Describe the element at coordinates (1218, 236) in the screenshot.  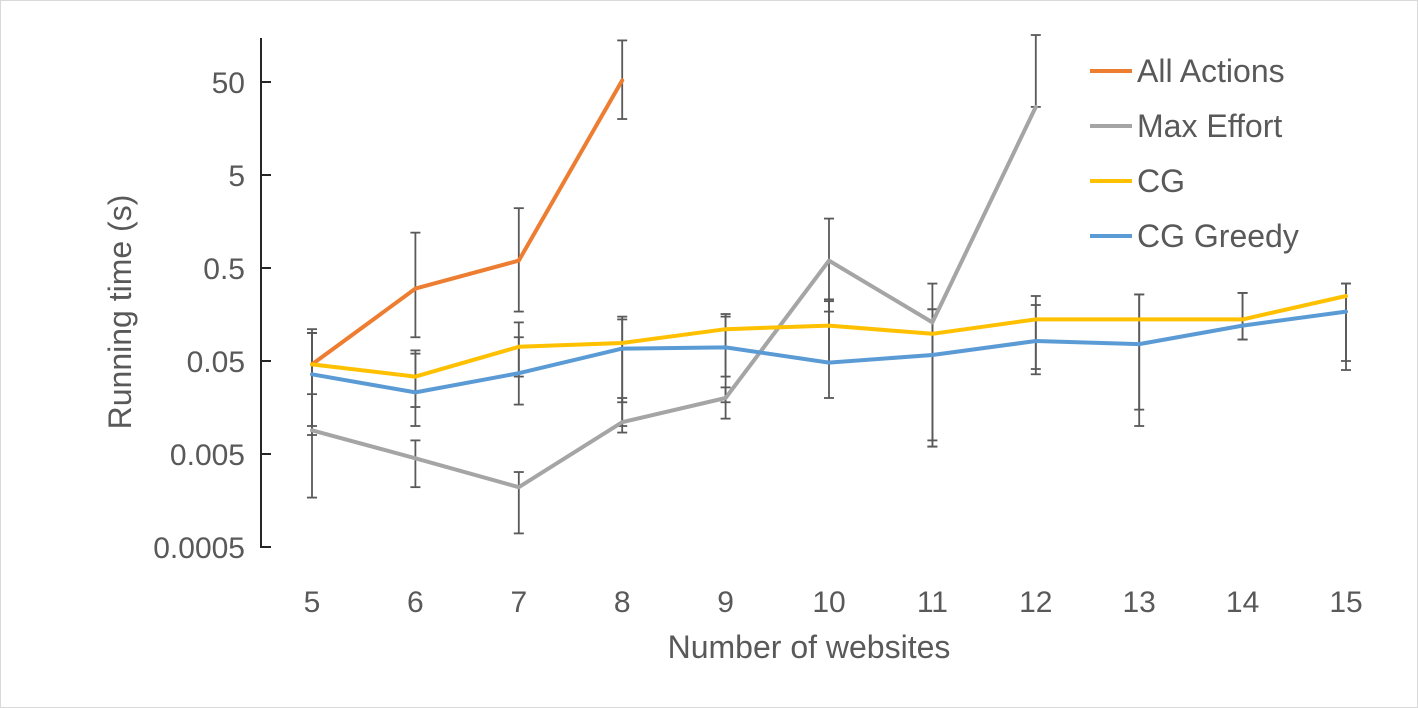
I see `legend-label: CG Greedy` at that location.